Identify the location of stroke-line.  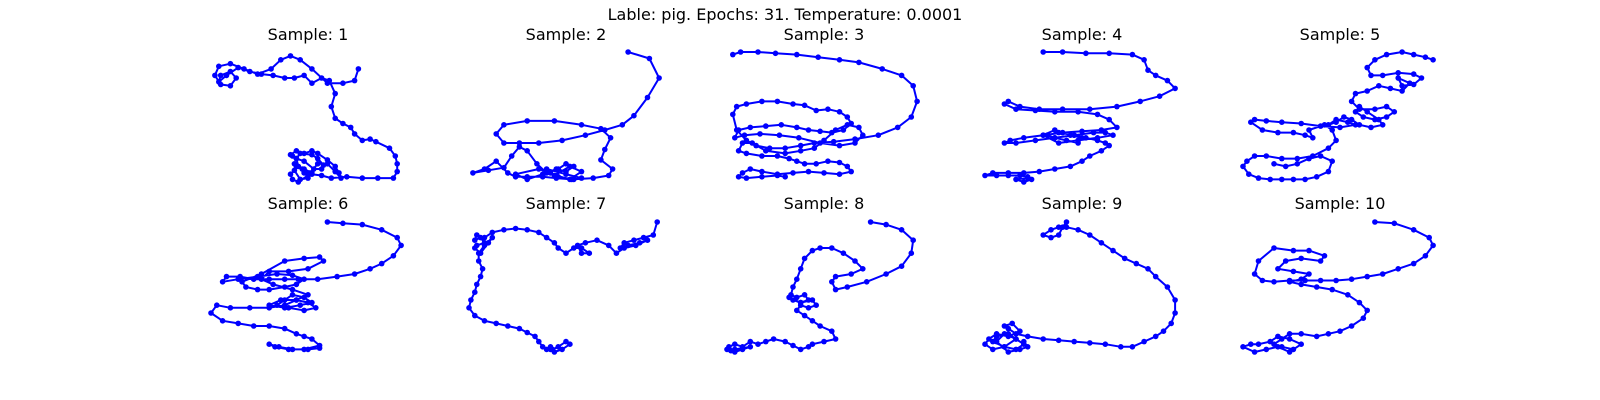
(306, 118).